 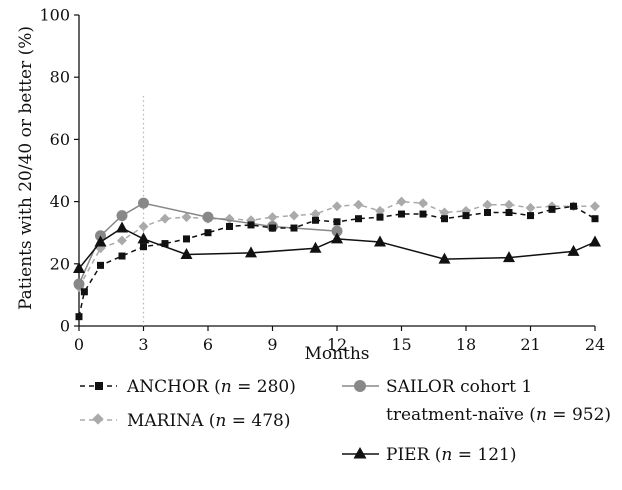 I want to click on legend-marina-count: = 478), so click(x=261, y=421).